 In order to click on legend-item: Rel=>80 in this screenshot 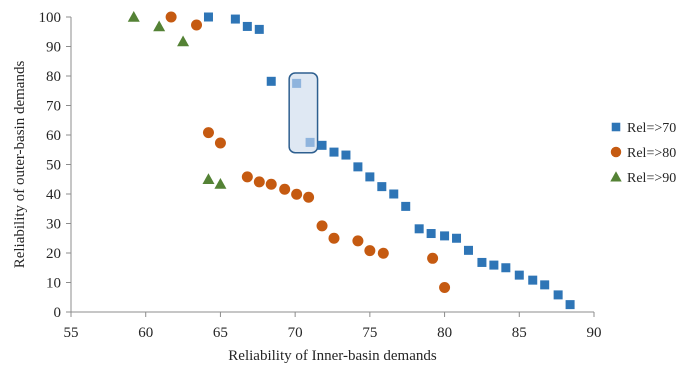, I will do `click(643, 153)`.